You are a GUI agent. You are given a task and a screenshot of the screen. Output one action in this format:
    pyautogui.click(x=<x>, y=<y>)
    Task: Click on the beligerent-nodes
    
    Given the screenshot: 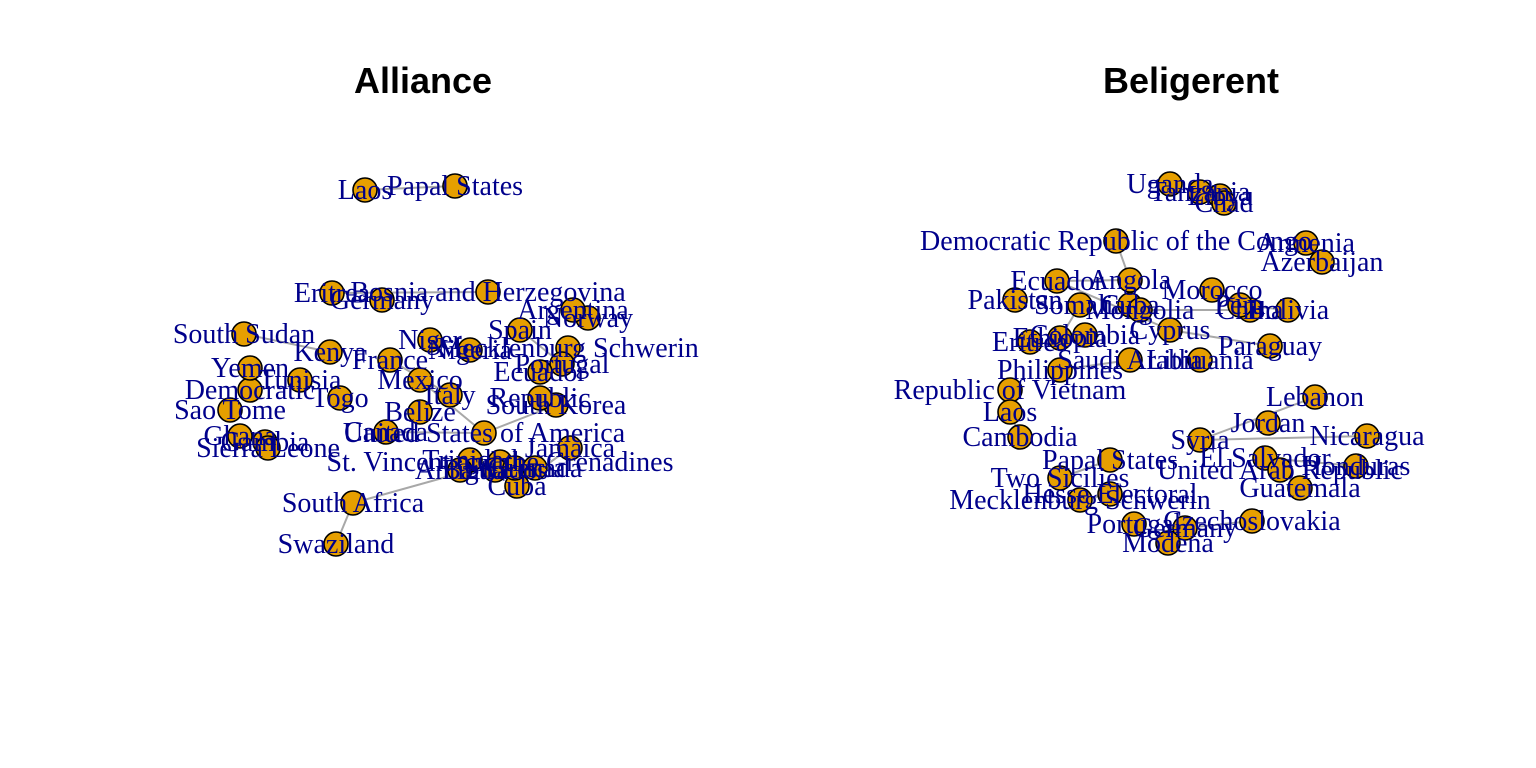 What is the action you would take?
    pyautogui.click(x=1188, y=363)
    